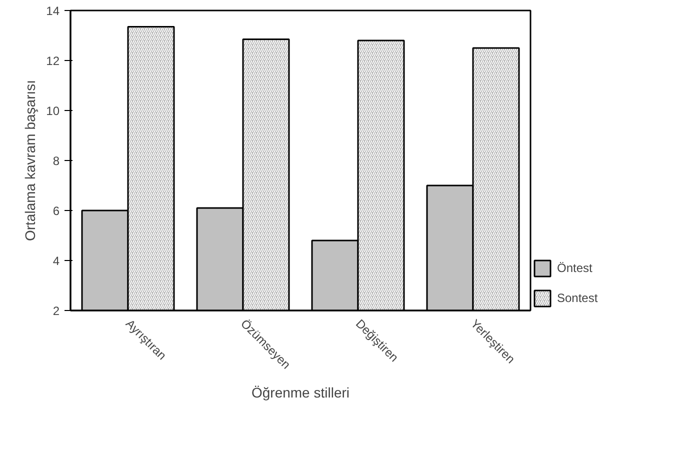  What do you see at coordinates (300, 392) in the screenshot?
I see `x-axis-title: Öğrenme stilleri` at bounding box center [300, 392].